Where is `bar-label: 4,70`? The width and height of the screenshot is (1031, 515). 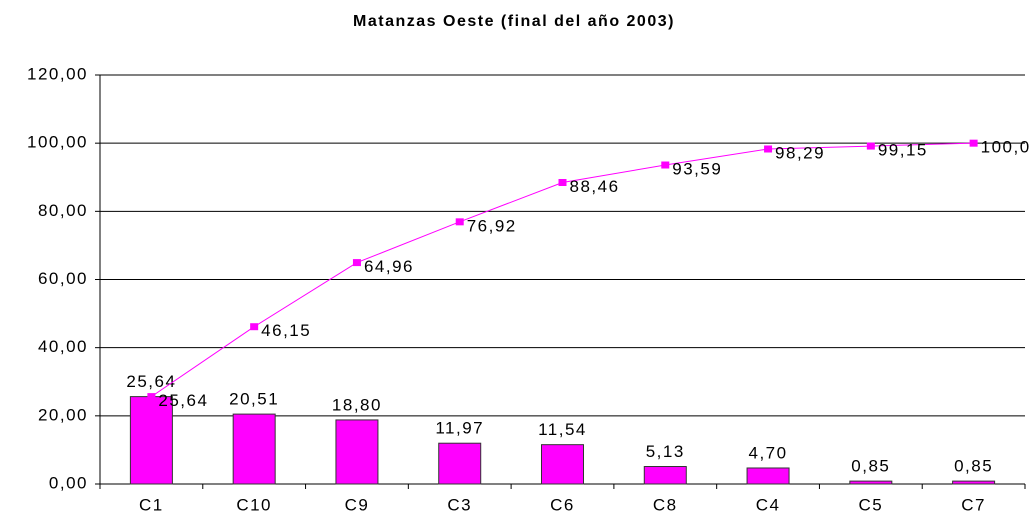
bar-label: 4,70 is located at coordinates (768, 452).